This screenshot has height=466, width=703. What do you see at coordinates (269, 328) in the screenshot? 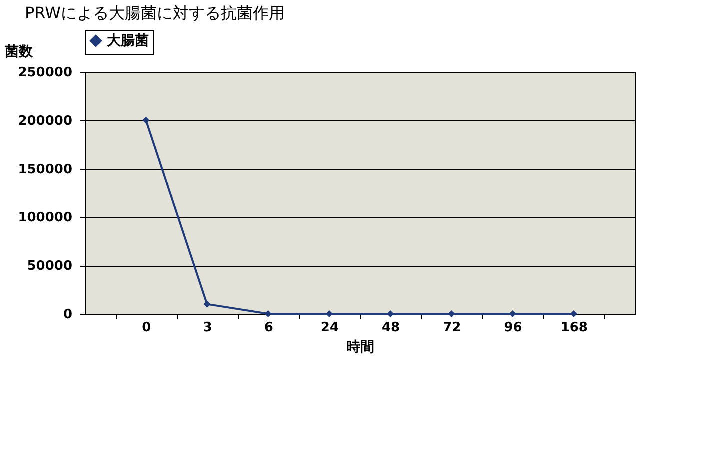
I see `x-tick-label: 6` at bounding box center [269, 328].